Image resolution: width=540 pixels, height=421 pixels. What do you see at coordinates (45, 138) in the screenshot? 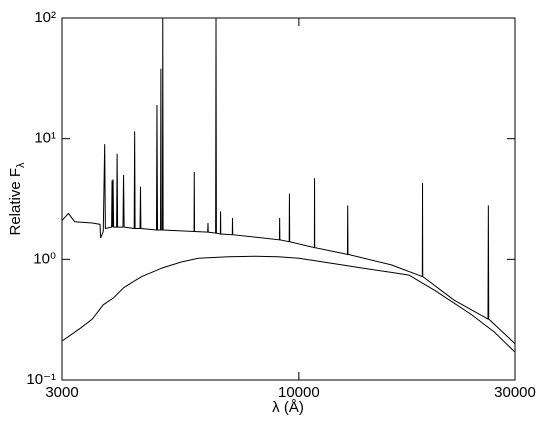
I see `y-tick-label: 10¹` at bounding box center [45, 138].